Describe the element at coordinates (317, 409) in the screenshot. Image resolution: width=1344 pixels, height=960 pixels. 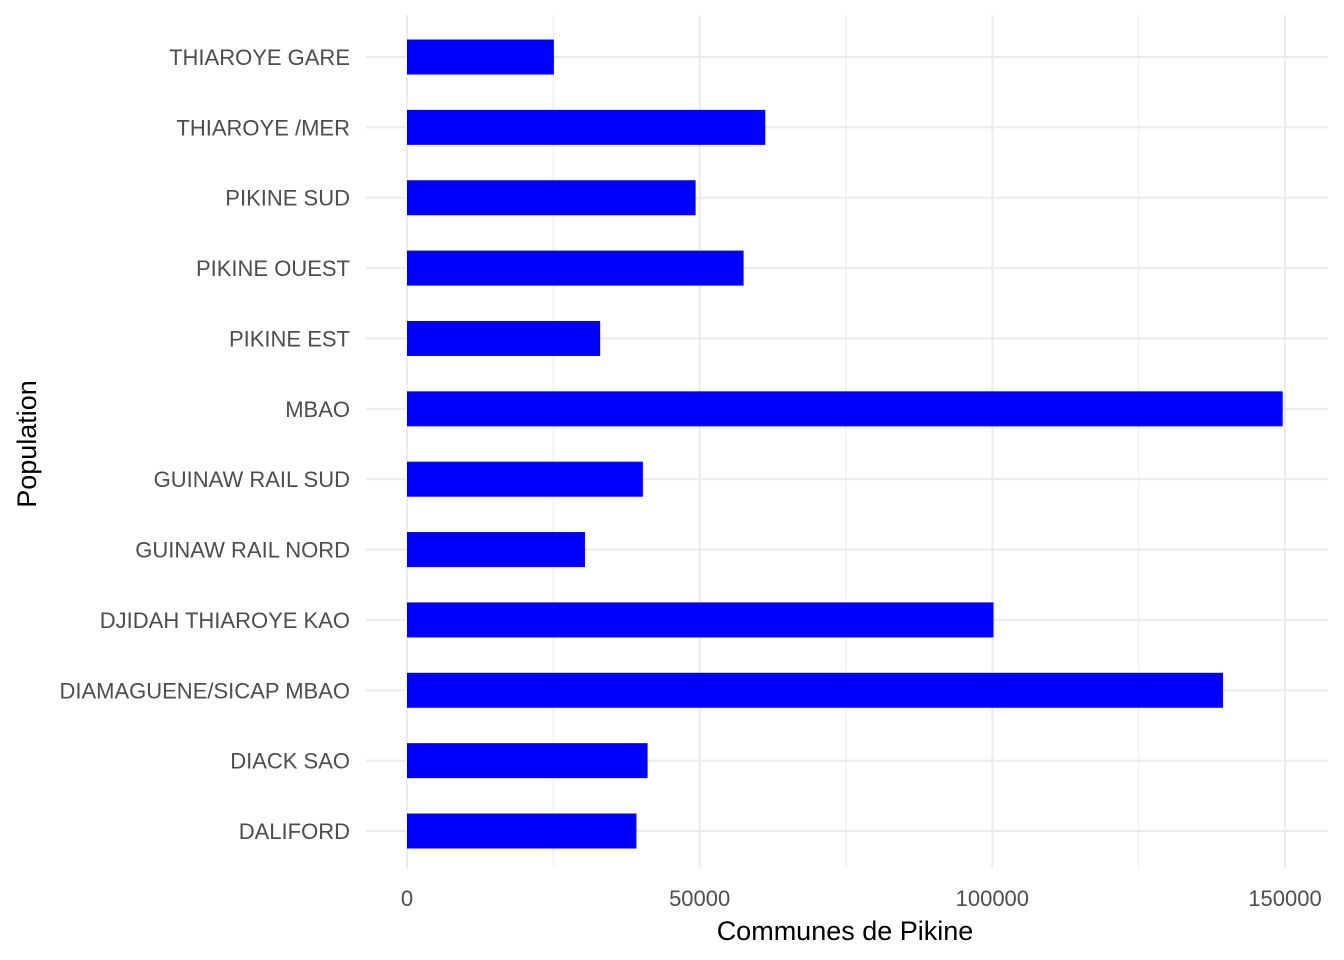
I see `y-tick-label: MBAO` at that location.